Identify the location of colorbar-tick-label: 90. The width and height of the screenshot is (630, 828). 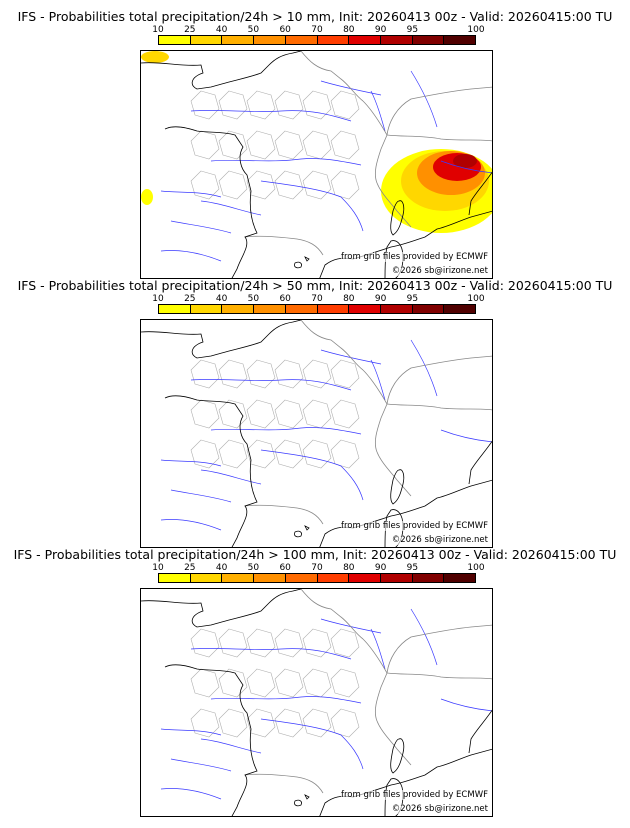
(380, 299).